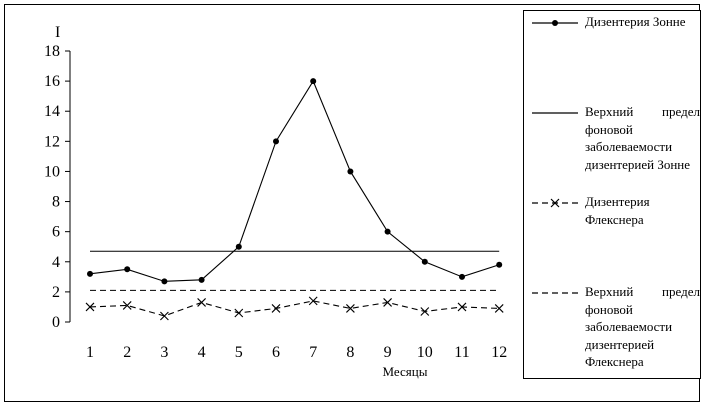 The image size is (705, 408). I want to click on x-tick-label: 6, so click(276, 352).